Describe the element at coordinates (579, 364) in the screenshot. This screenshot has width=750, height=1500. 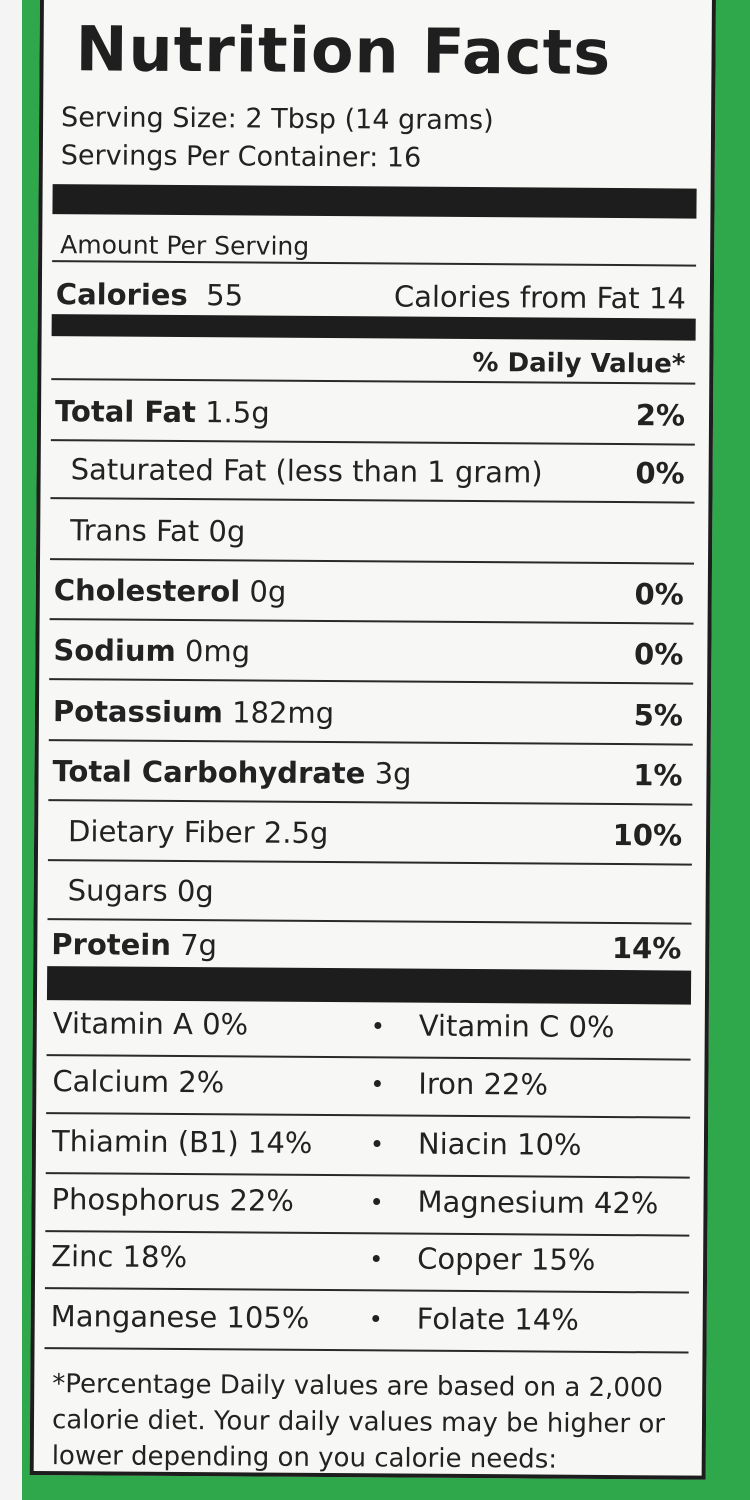
I see `daily-value-header: % Daily Value*` at that location.